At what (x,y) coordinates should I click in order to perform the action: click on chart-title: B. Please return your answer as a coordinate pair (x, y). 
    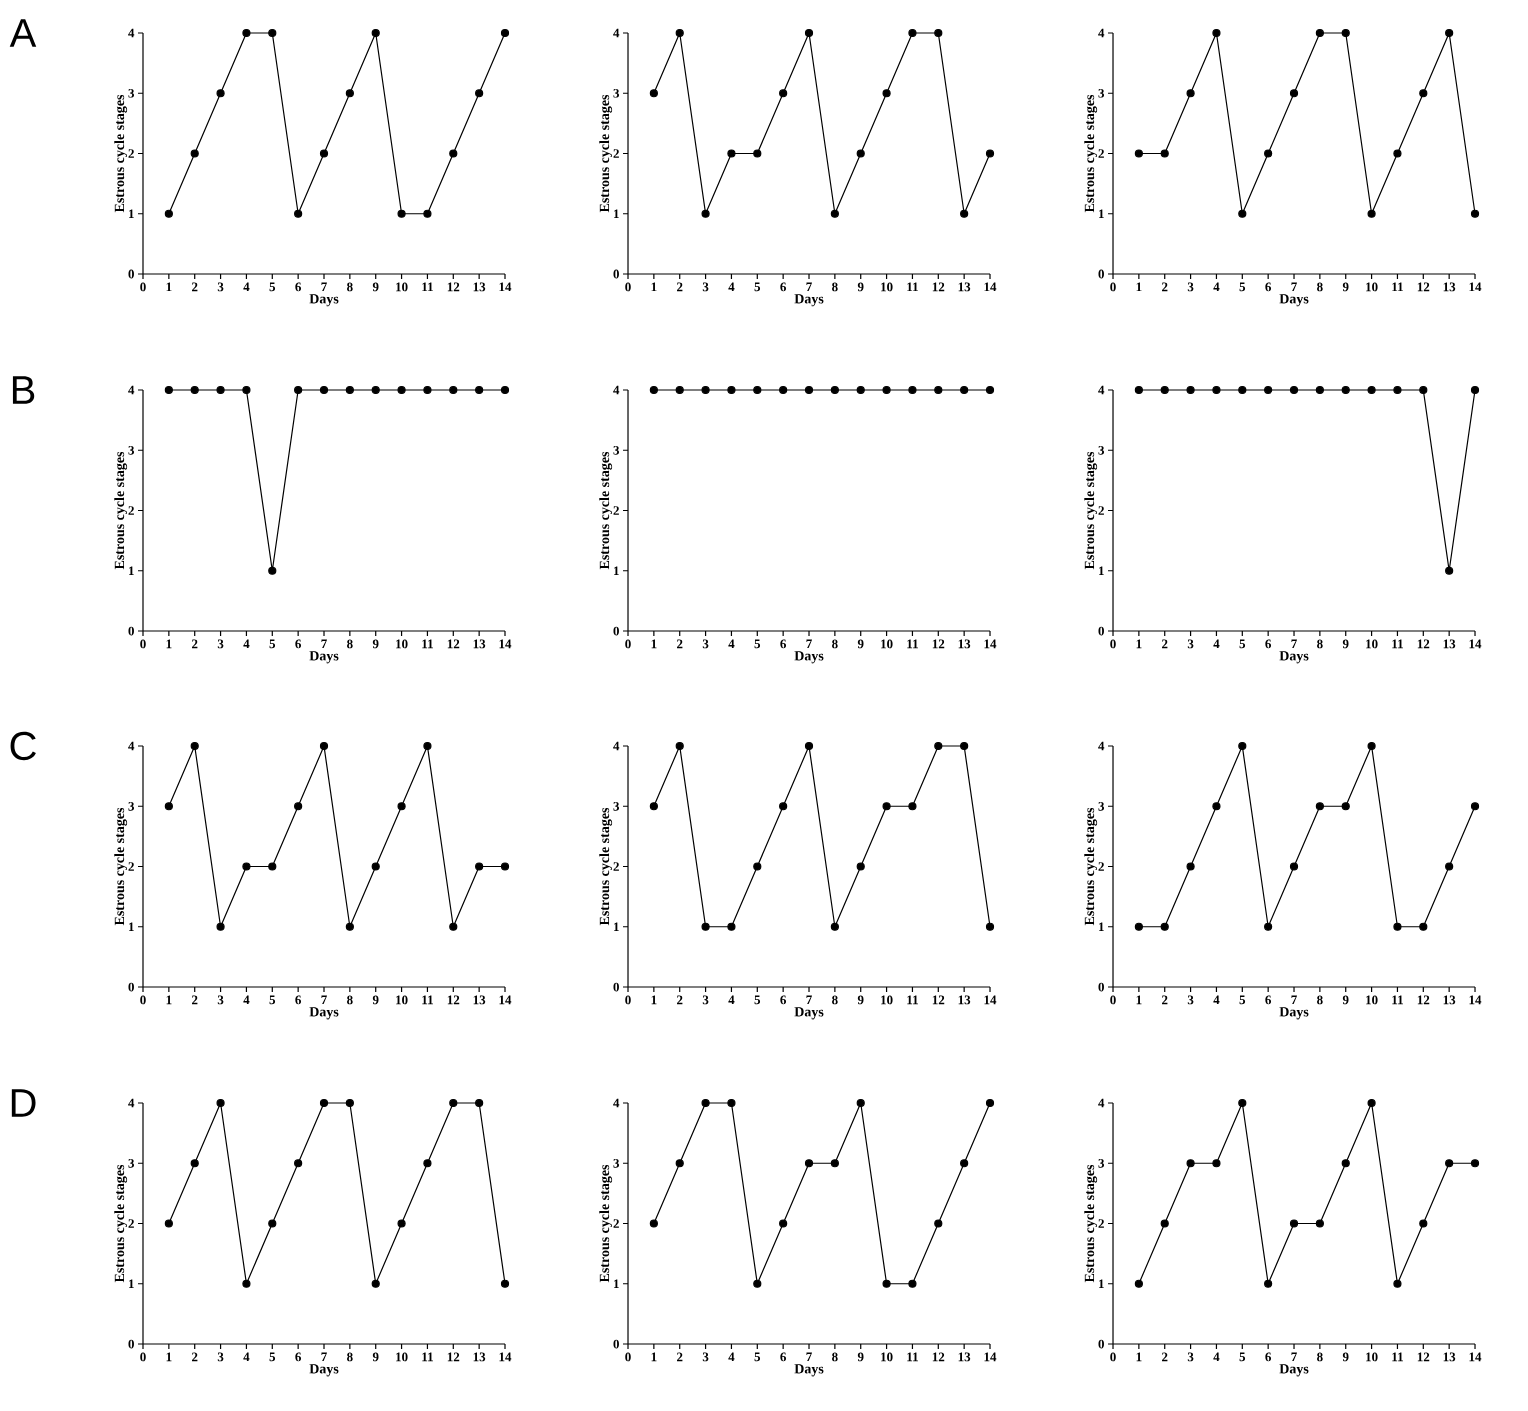
    Looking at the image, I should click on (23, 390).